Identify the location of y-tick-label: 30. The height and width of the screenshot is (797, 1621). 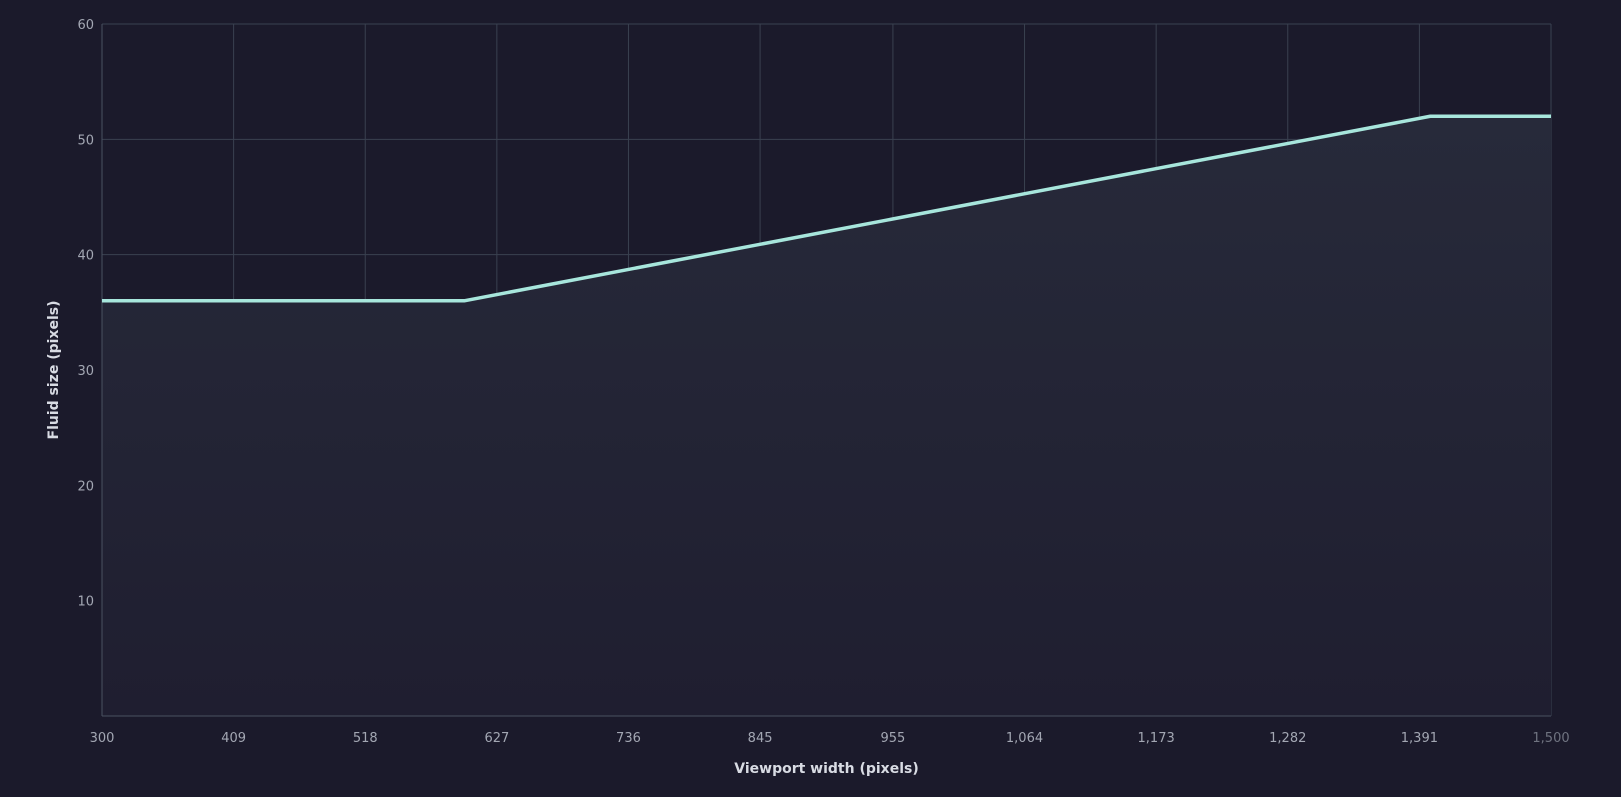
(85, 371).